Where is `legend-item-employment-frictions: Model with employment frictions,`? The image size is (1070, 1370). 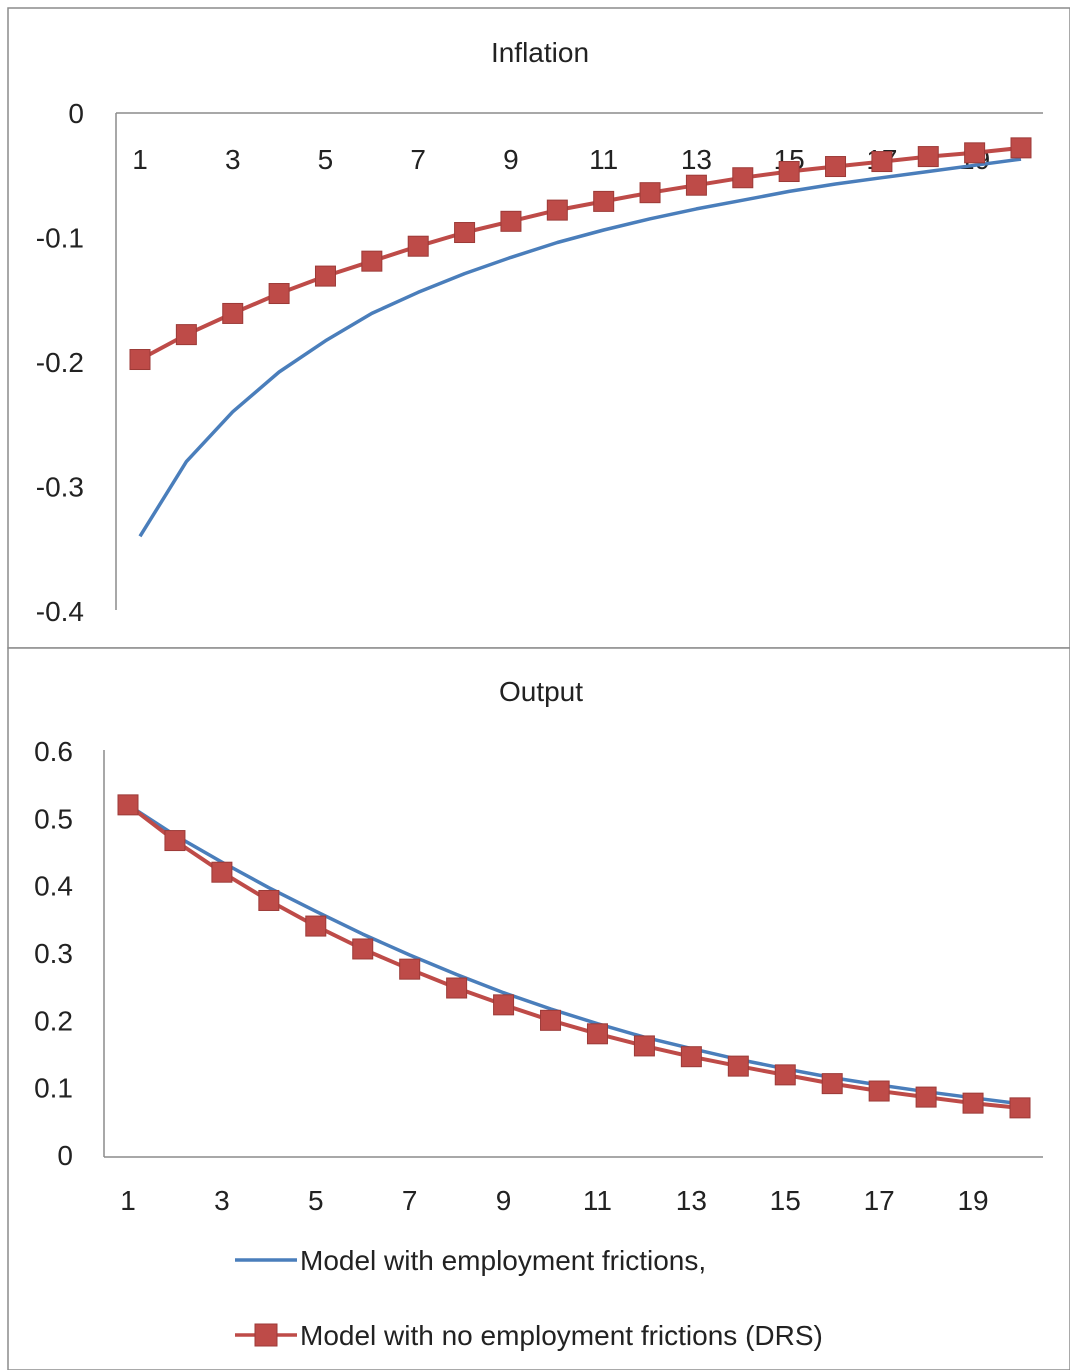 legend-item-employment-frictions: Model with employment frictions, is located at coordinates (470, 1260).